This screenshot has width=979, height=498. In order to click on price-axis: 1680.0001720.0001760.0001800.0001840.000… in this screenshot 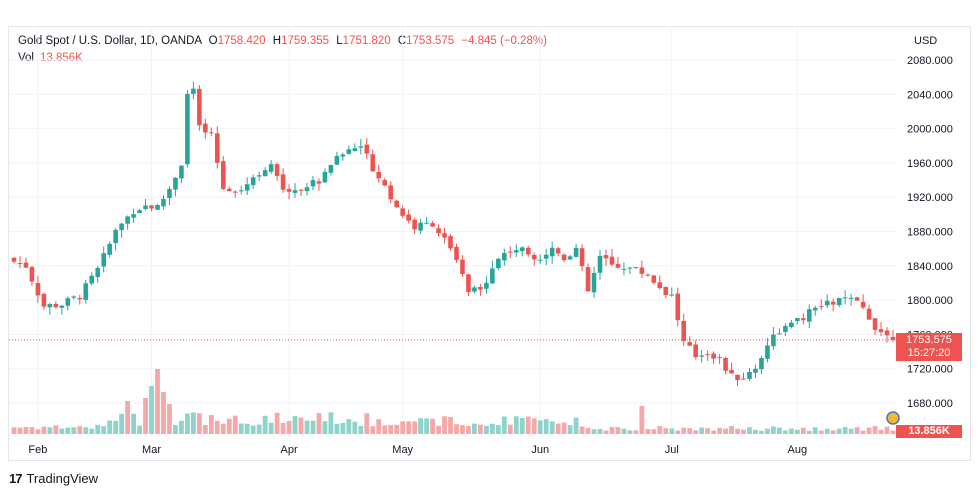, I will do `click(930, 232)`.